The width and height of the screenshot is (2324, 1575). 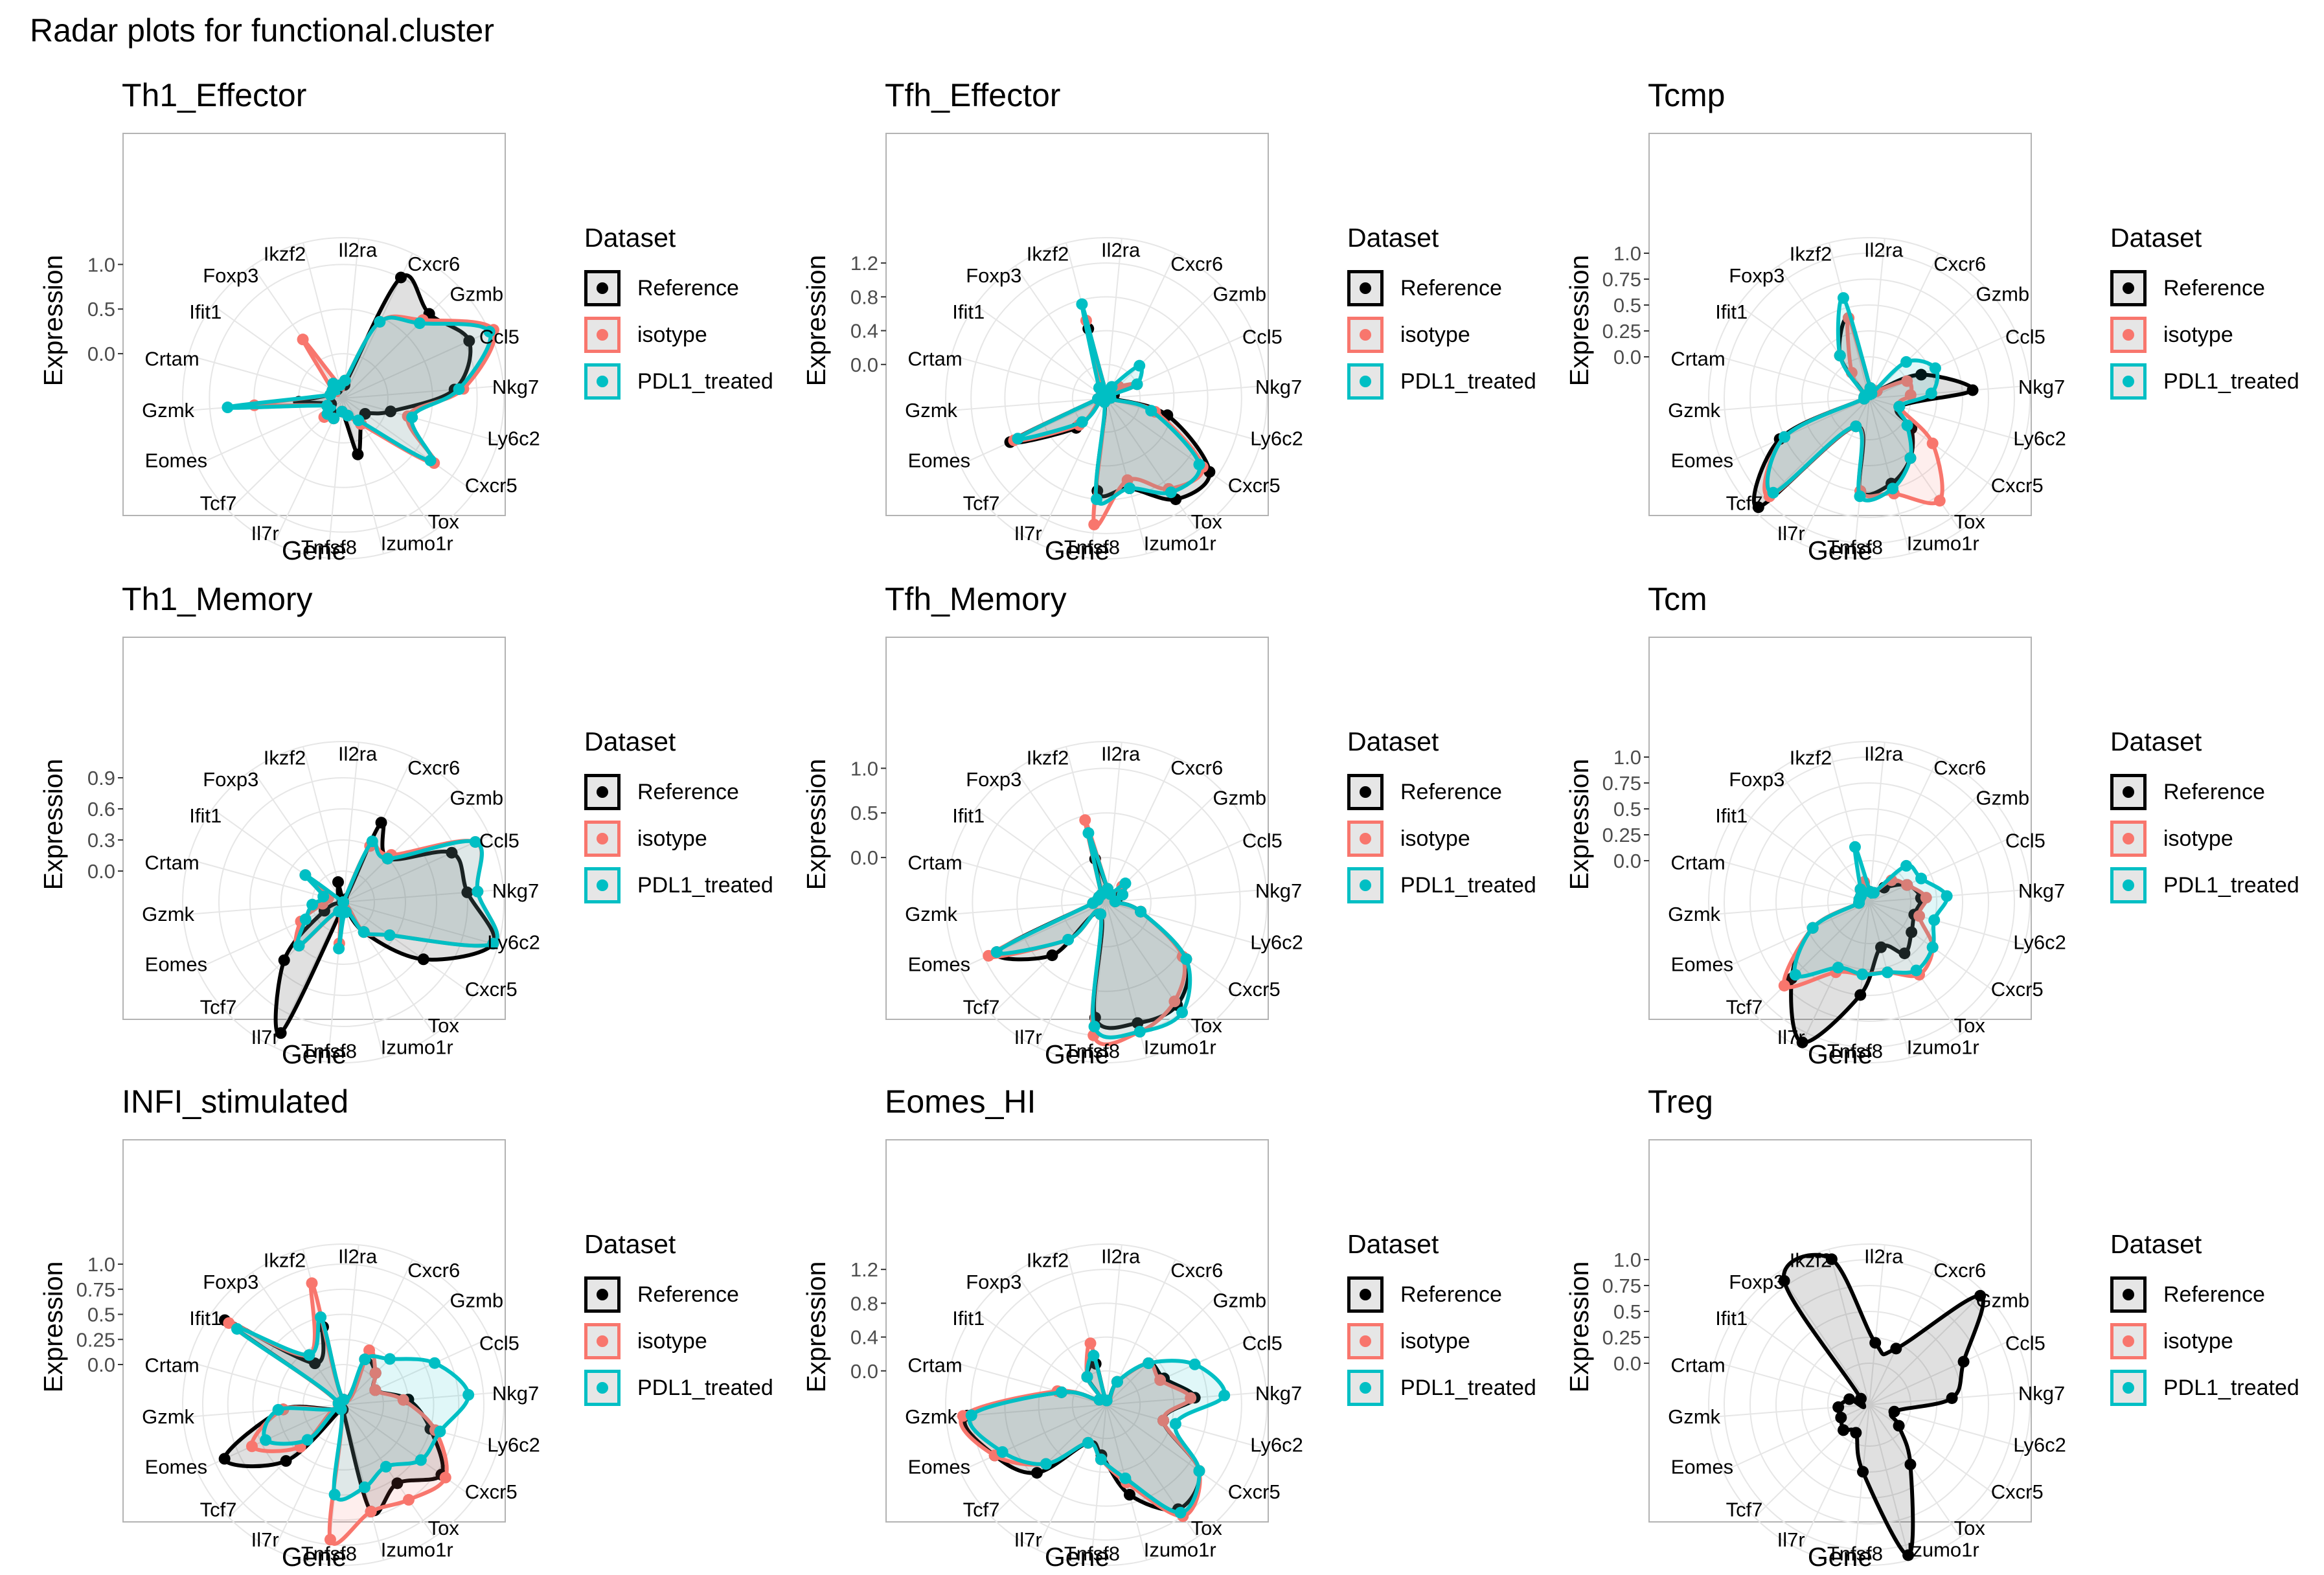 I want to click on y-tick-label: 0.3, so click(x=101, y=840).